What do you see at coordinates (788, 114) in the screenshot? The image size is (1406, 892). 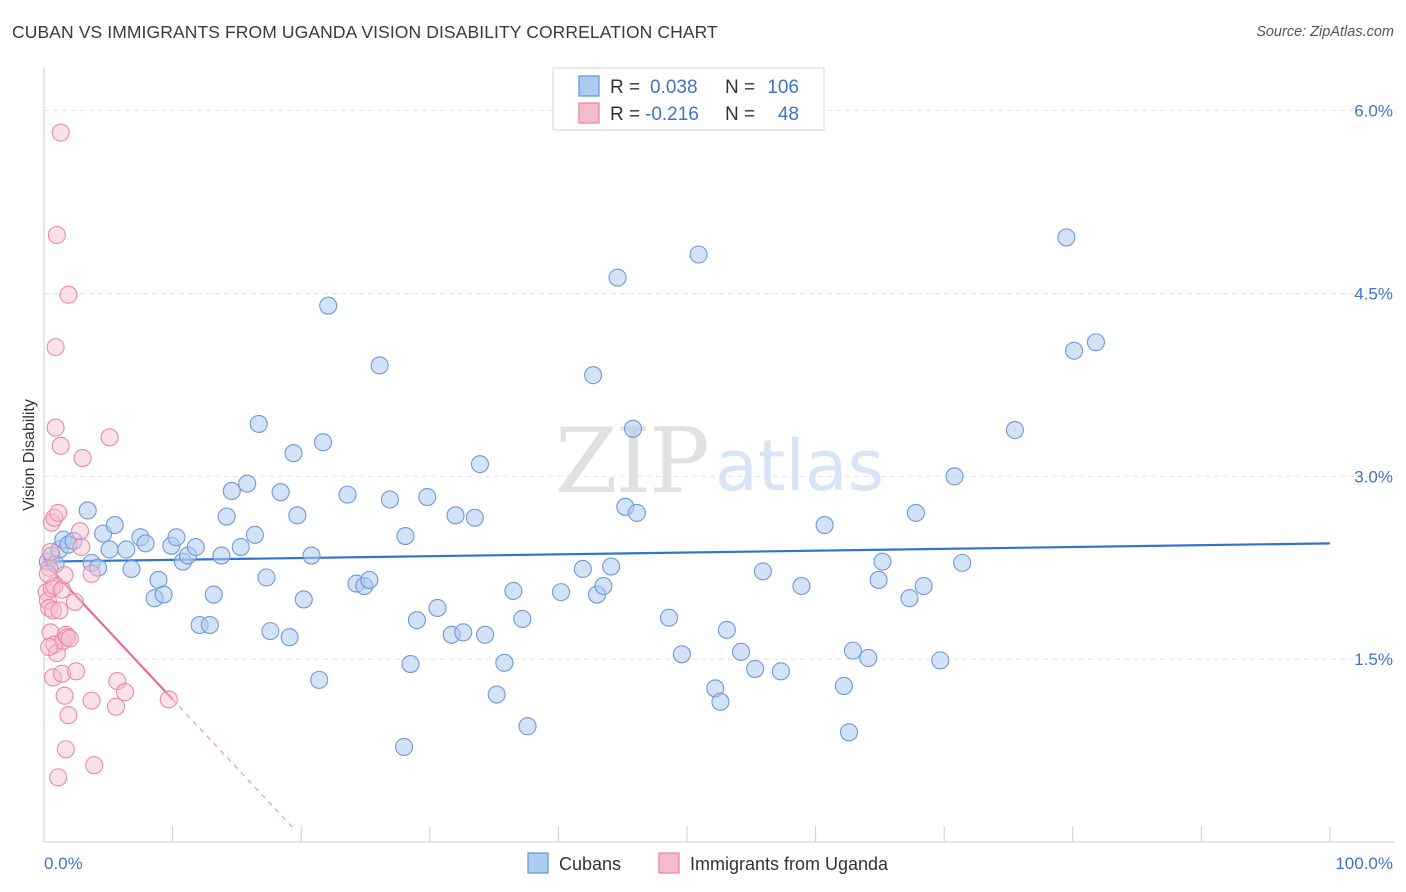 I see `svg-text: 48` at bounding box center [788, 114].